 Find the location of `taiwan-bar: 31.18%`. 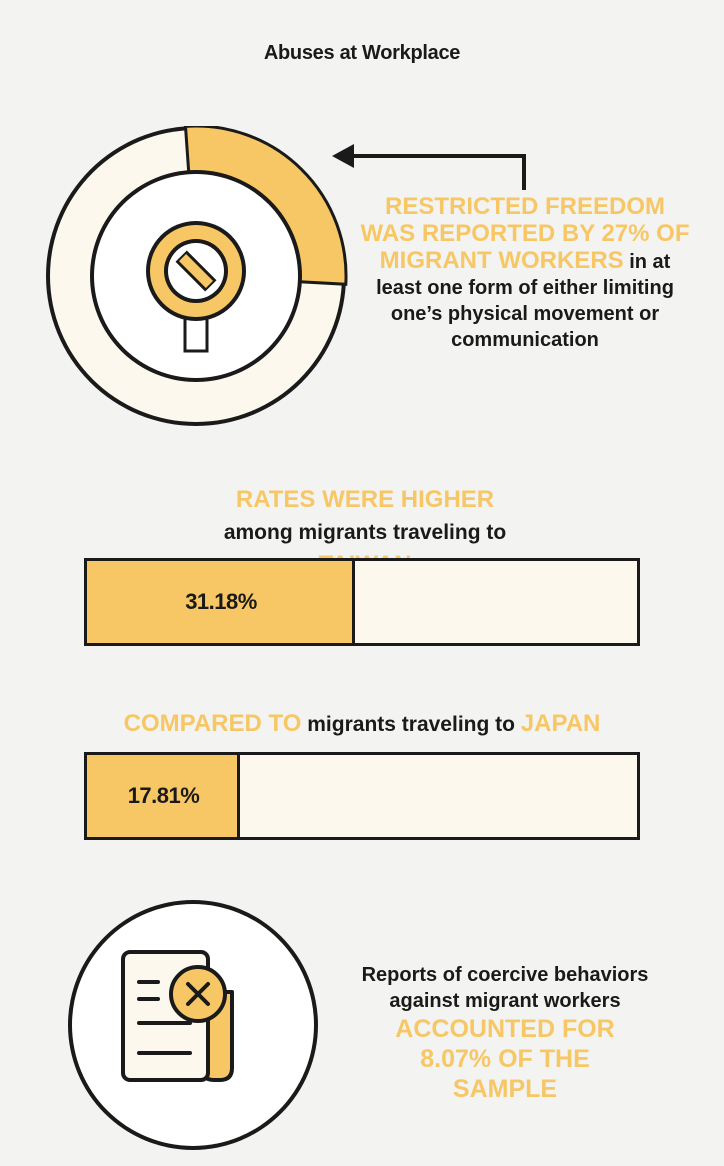

taiwan-bar: 31.18% is located at coordinates (362, 602).